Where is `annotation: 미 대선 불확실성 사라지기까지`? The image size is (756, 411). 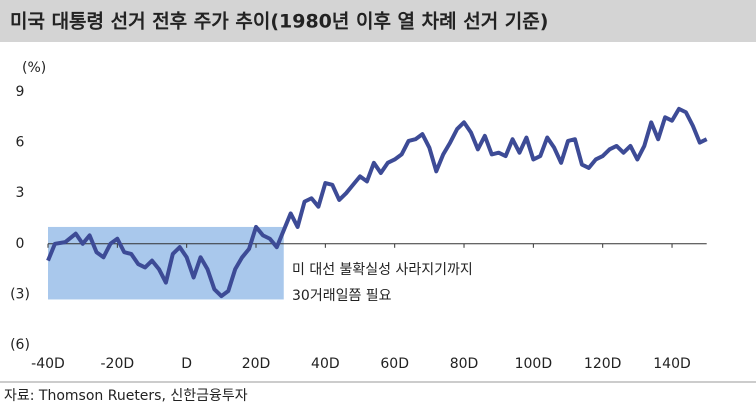 annotation: 미 대선 불확실성 사라지기까지 is located at coordinates (382, 270).